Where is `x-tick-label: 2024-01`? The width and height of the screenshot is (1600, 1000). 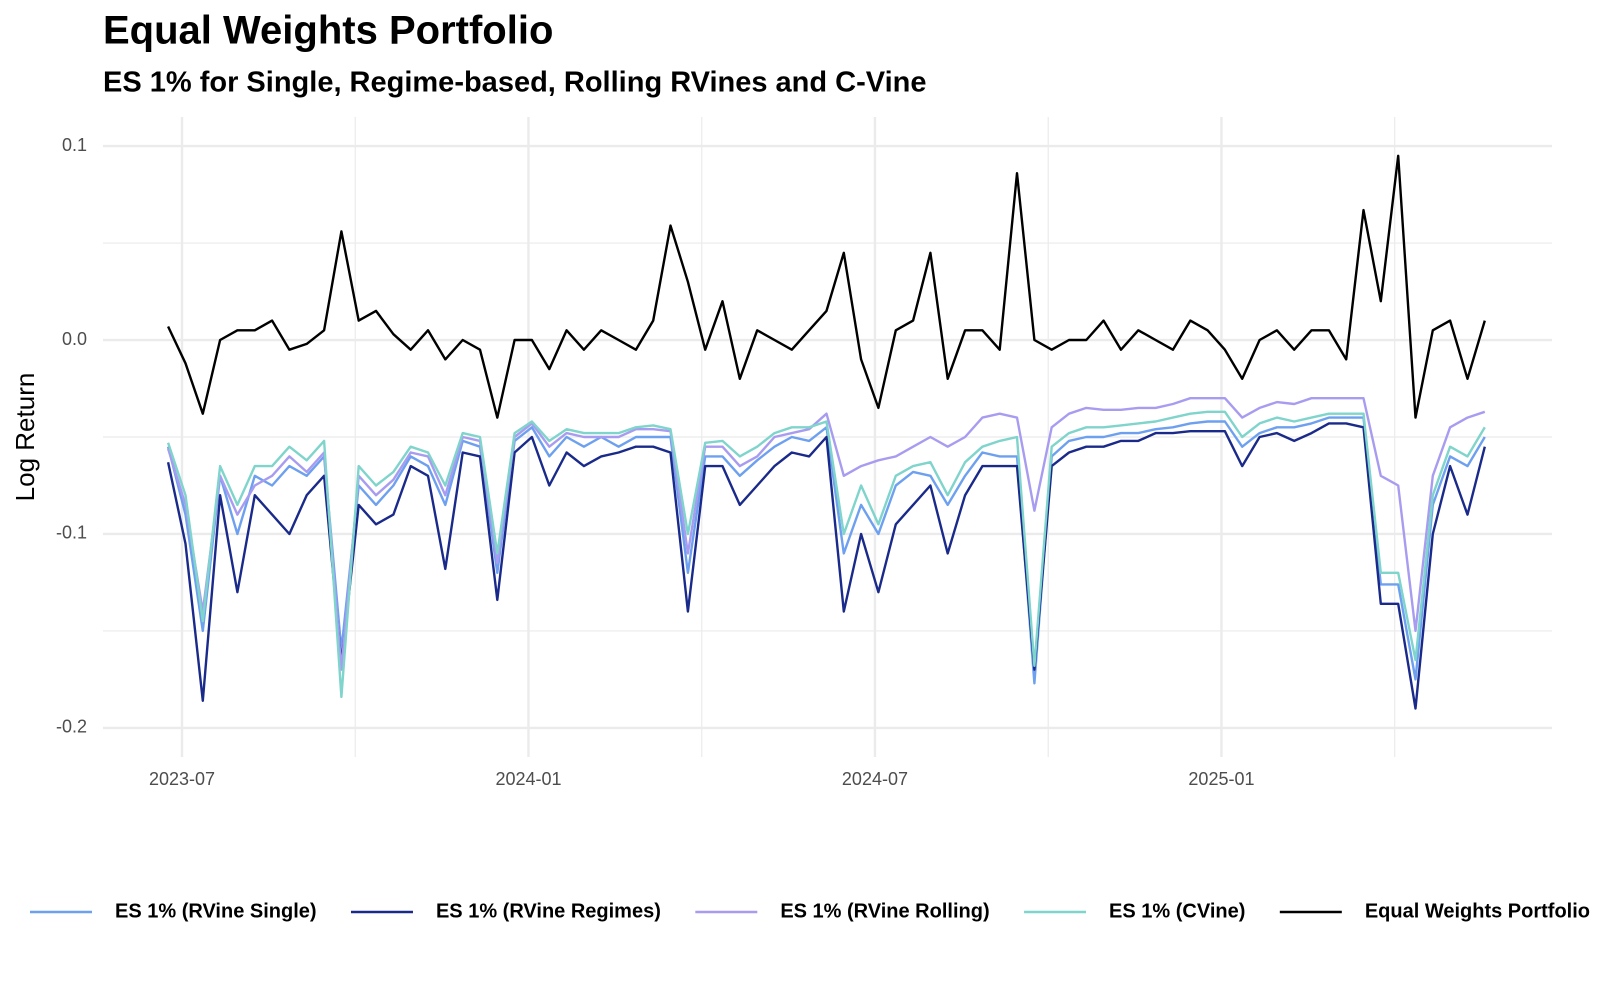
x-tick-label: 2024-01 is located at coordinates (528, 779).